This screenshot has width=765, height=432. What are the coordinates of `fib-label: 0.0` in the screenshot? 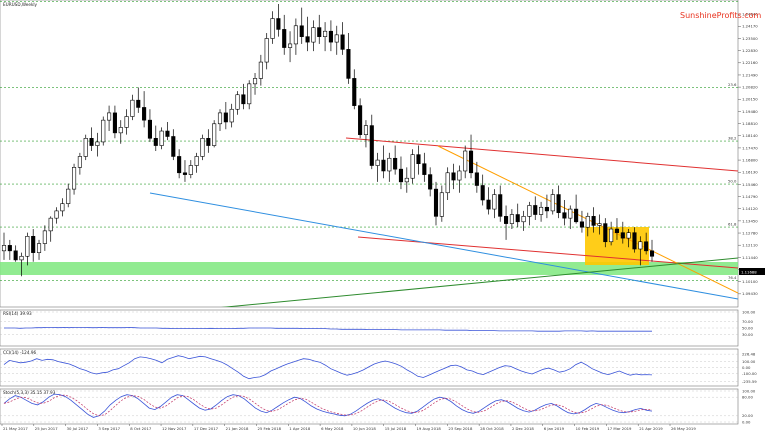 It's located at (731, 0).